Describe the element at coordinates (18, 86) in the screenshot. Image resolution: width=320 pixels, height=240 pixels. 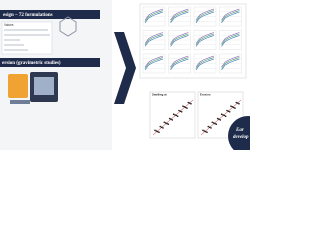
I see `oven-side` at that location.